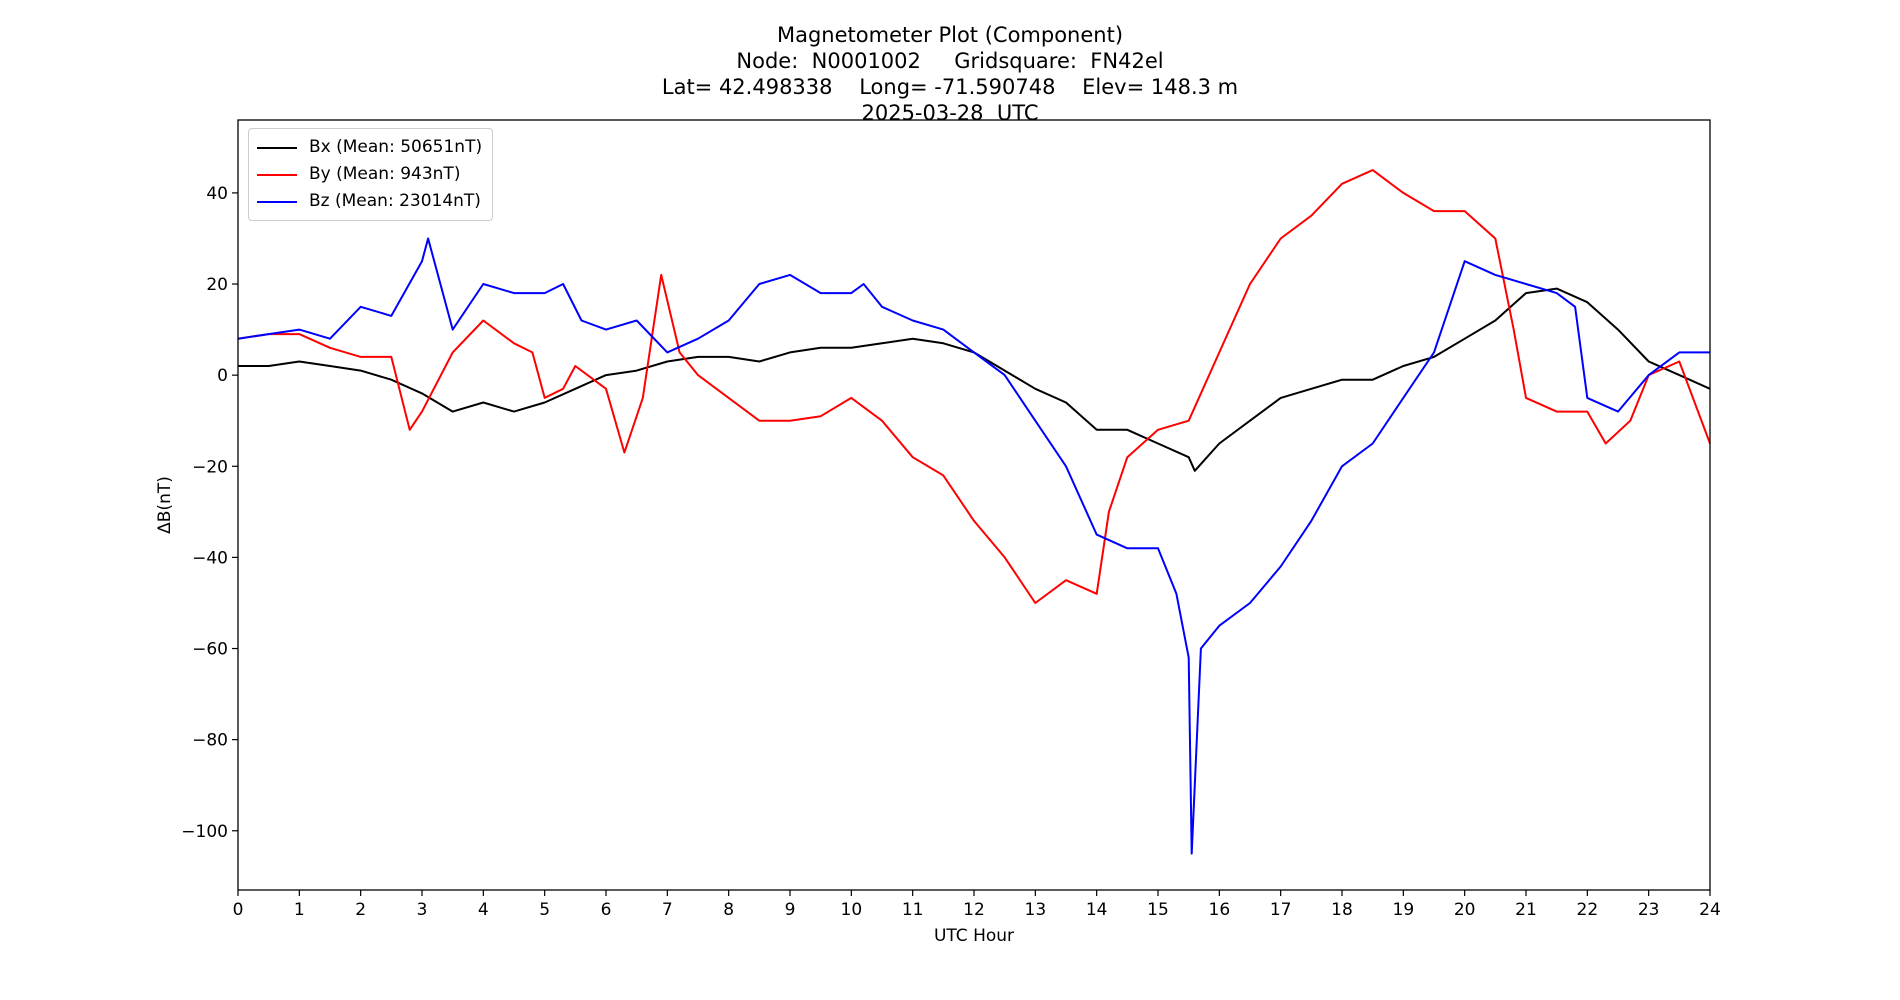 This screenshot has height=1000, width=1900. What do you see at coordinates (950, 35) in the screenshot?
I see `title-line-1: Magnetometer Plot (Component)` at bounding box center [950, 35].